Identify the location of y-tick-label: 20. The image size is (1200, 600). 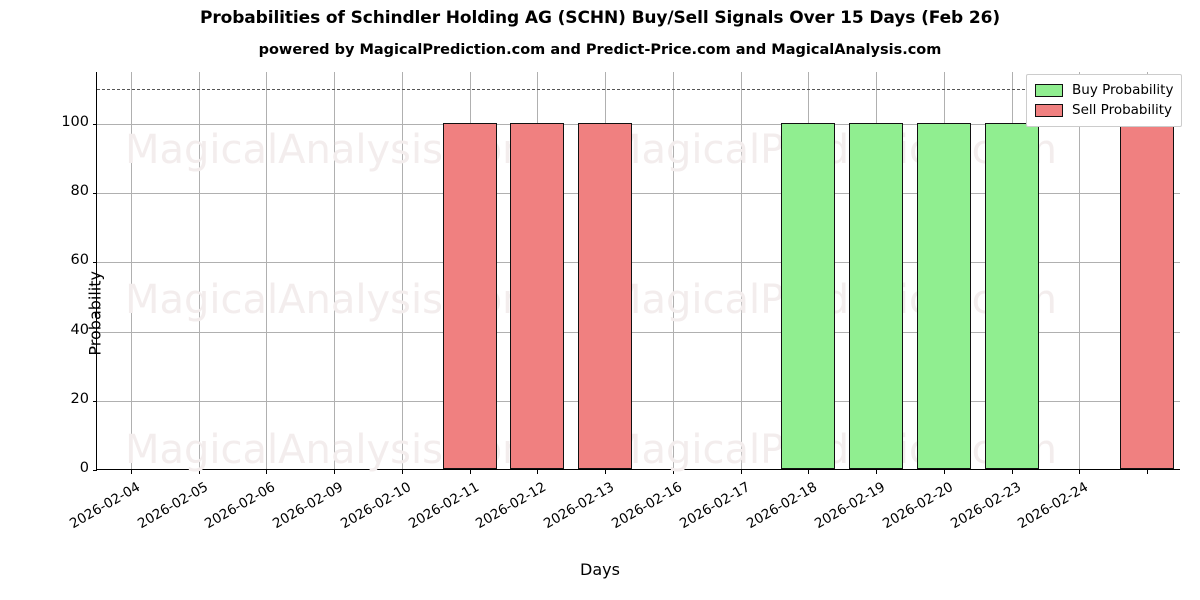
(79, 398).